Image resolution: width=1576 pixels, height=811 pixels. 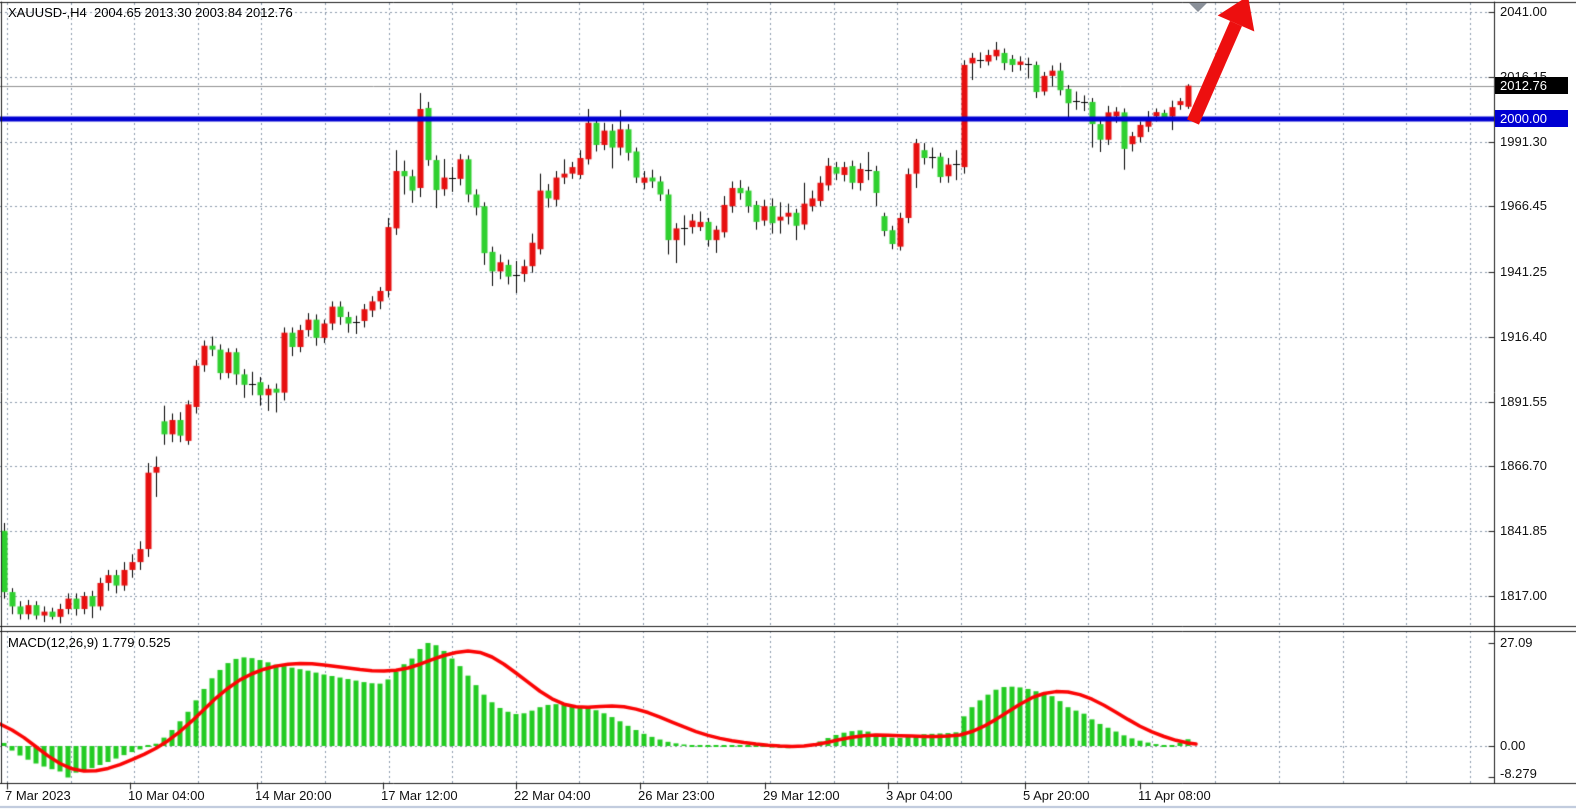 I want to click on time-axis-label: 11 Apr 08:00, so click(x=1174, y=795).